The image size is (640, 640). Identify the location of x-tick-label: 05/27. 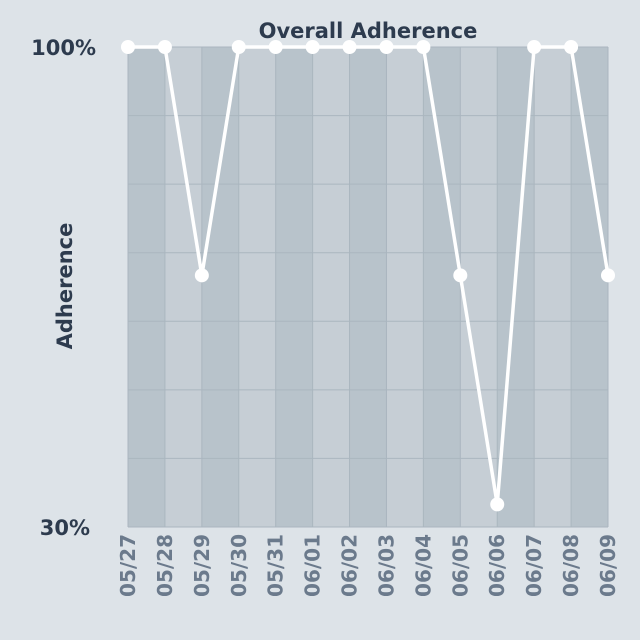
(128, 565).